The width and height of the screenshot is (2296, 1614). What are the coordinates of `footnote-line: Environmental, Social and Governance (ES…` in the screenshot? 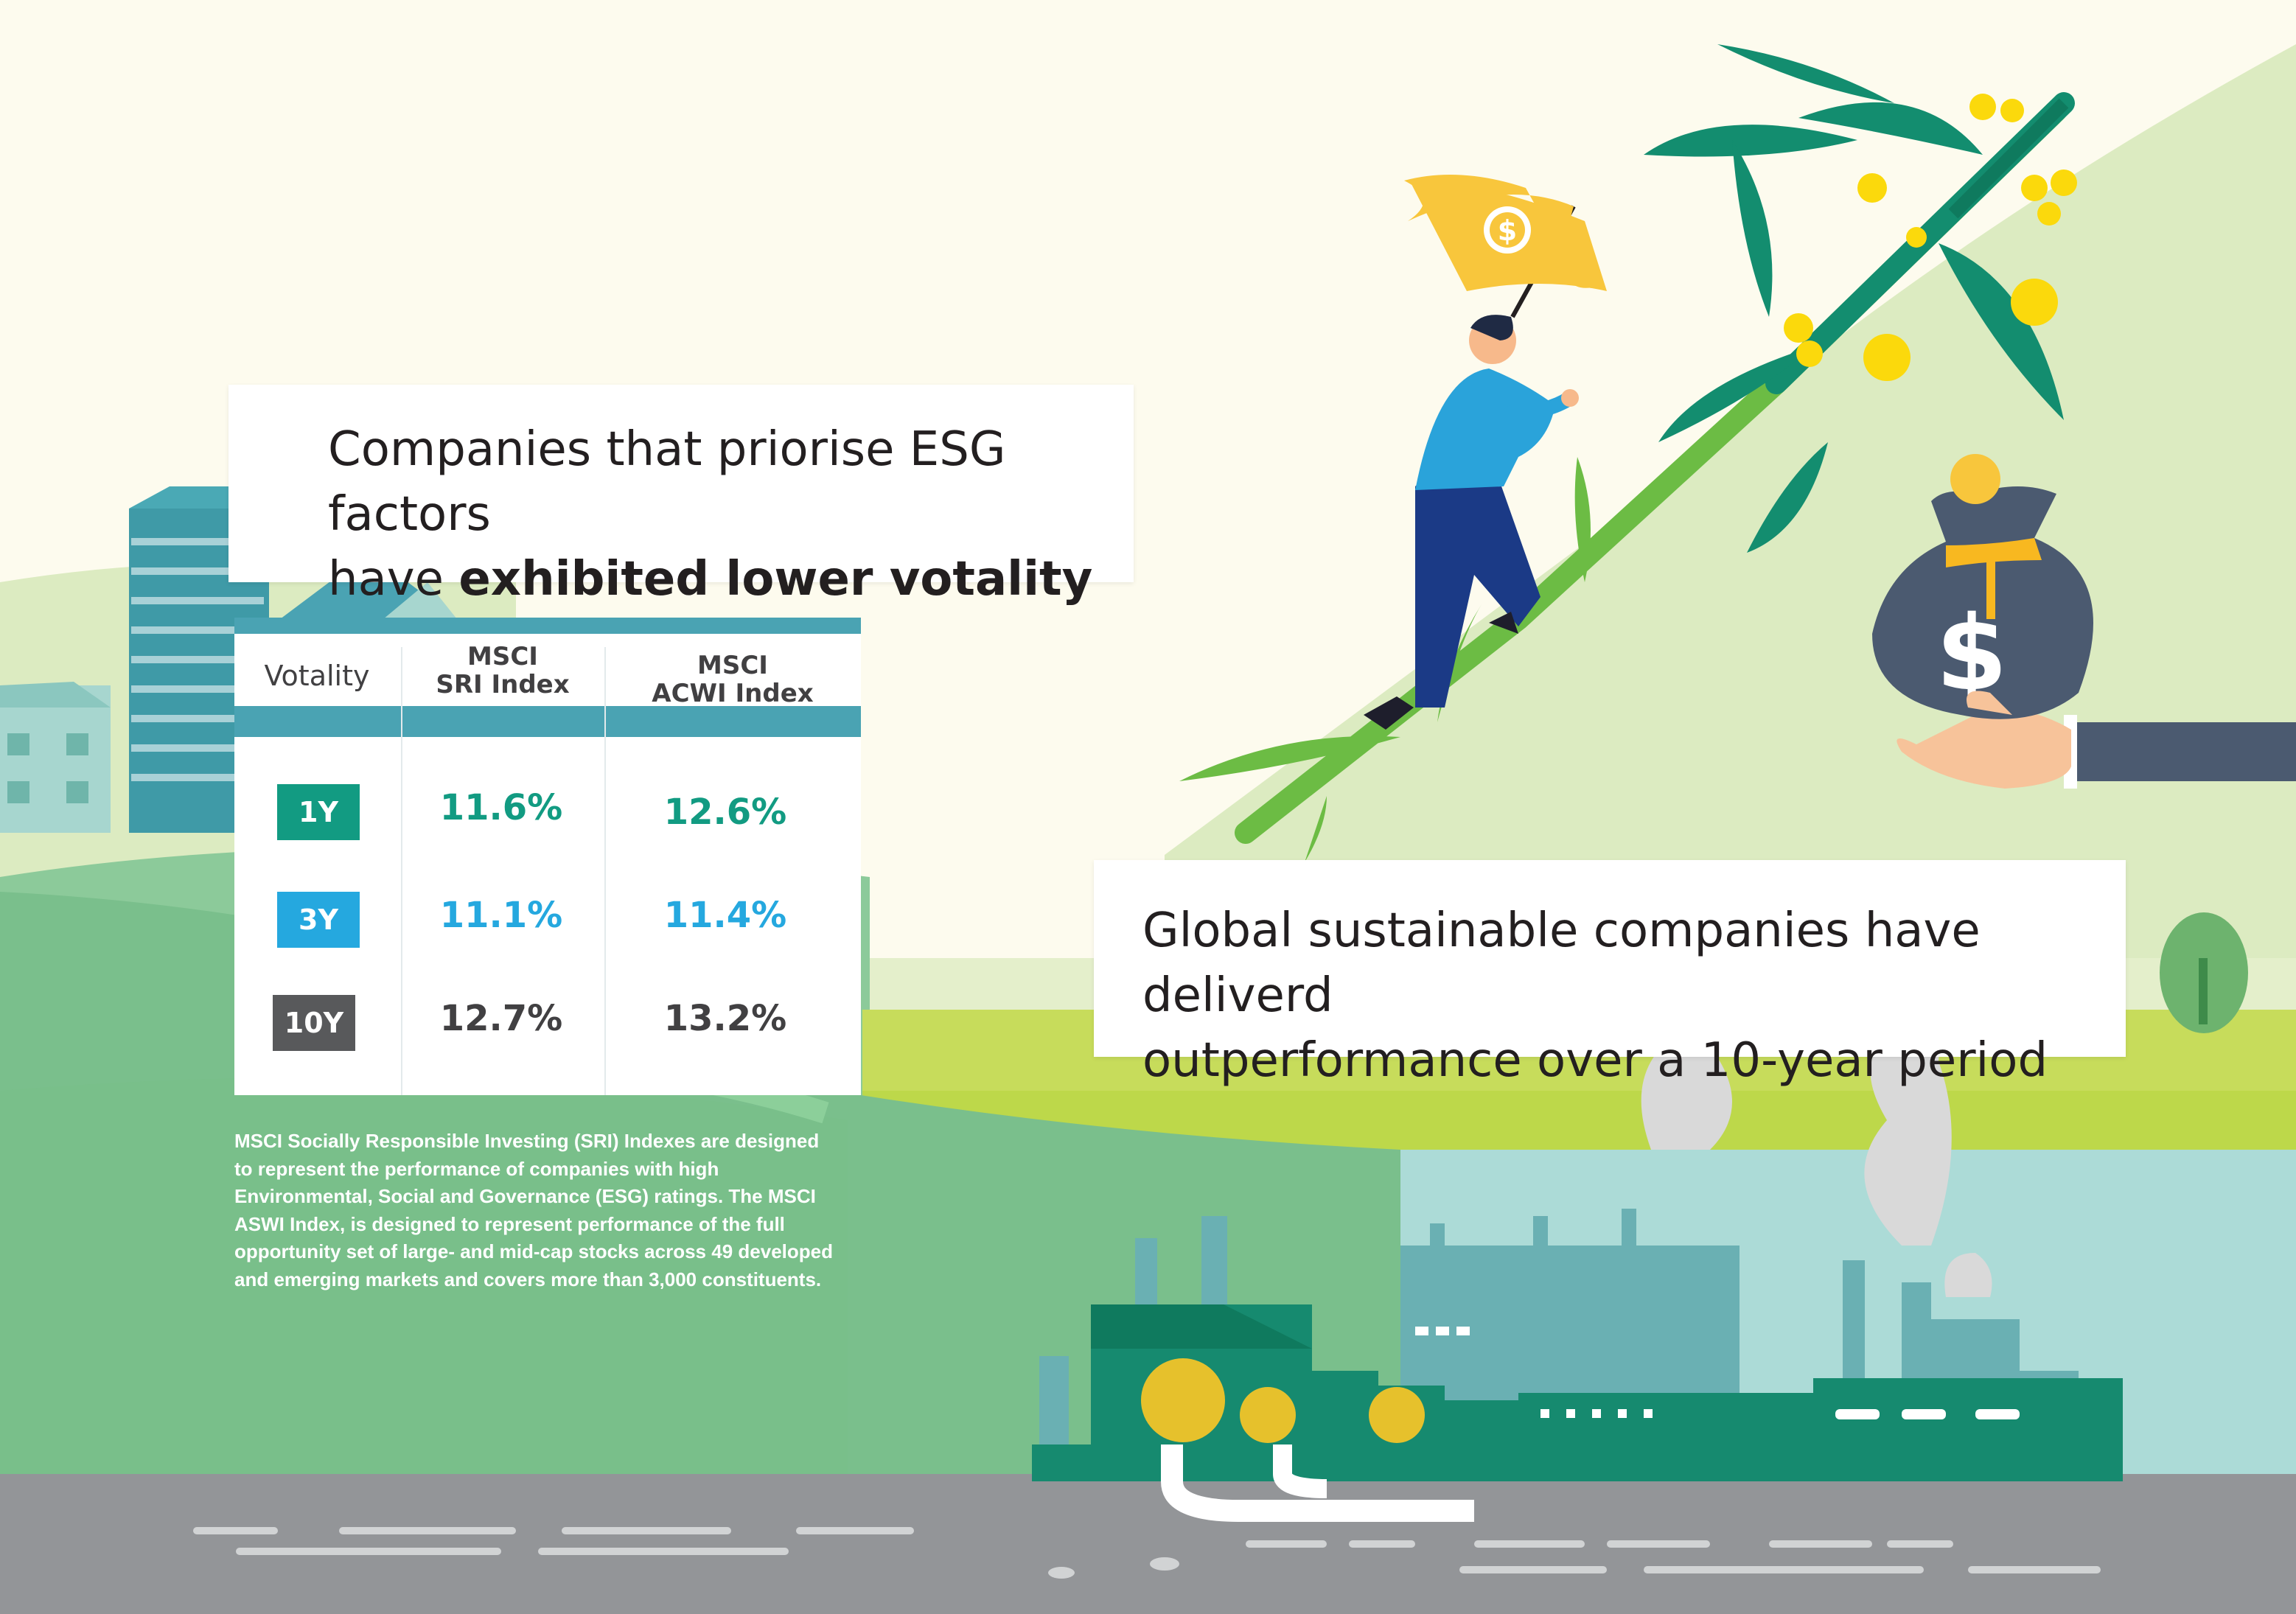 It's located at (525, 1196).